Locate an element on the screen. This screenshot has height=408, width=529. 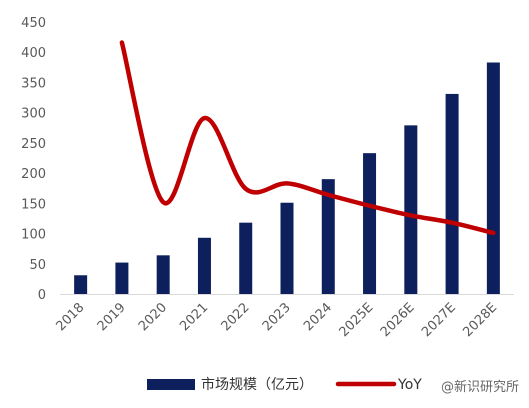
y-tick-label: 0 is located at coordinates (42, 295).